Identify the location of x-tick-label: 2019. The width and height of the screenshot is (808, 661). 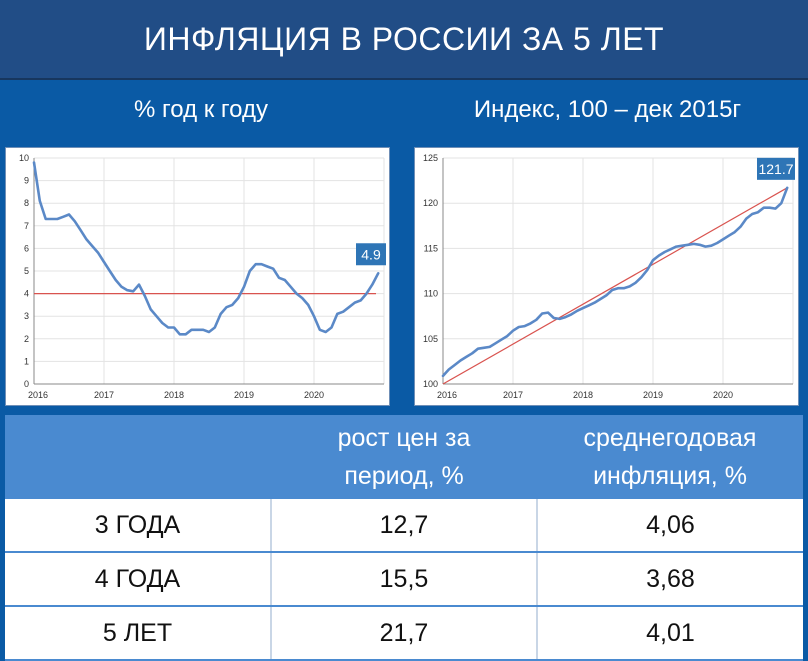
(244, 395).